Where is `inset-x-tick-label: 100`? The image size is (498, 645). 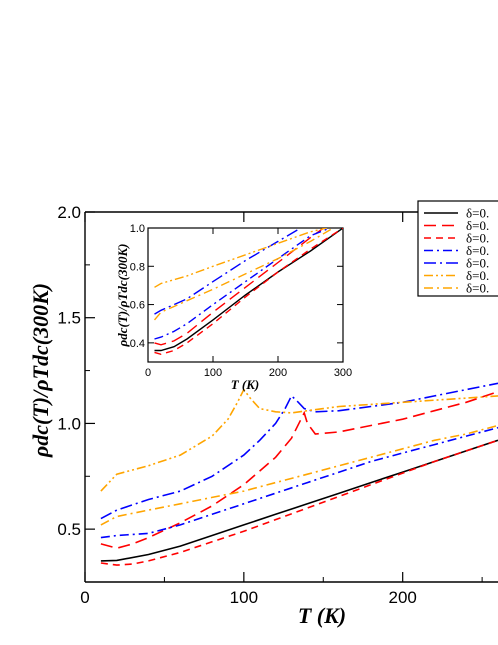
inset-x-tick-label: 100 is located at coordinates (213, 373).